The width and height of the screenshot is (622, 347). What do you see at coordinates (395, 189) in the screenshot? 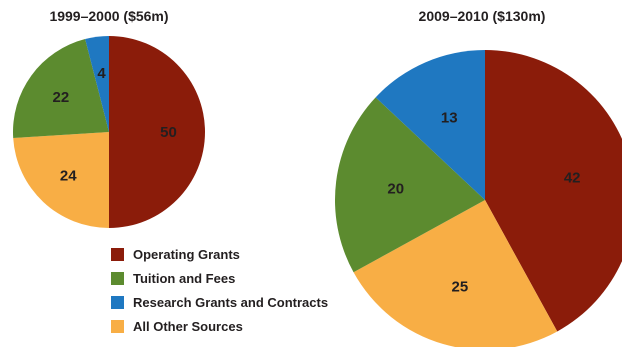
I see `pie-2-label-tuition-and-fees: 20` at bounding box center [395, 189].